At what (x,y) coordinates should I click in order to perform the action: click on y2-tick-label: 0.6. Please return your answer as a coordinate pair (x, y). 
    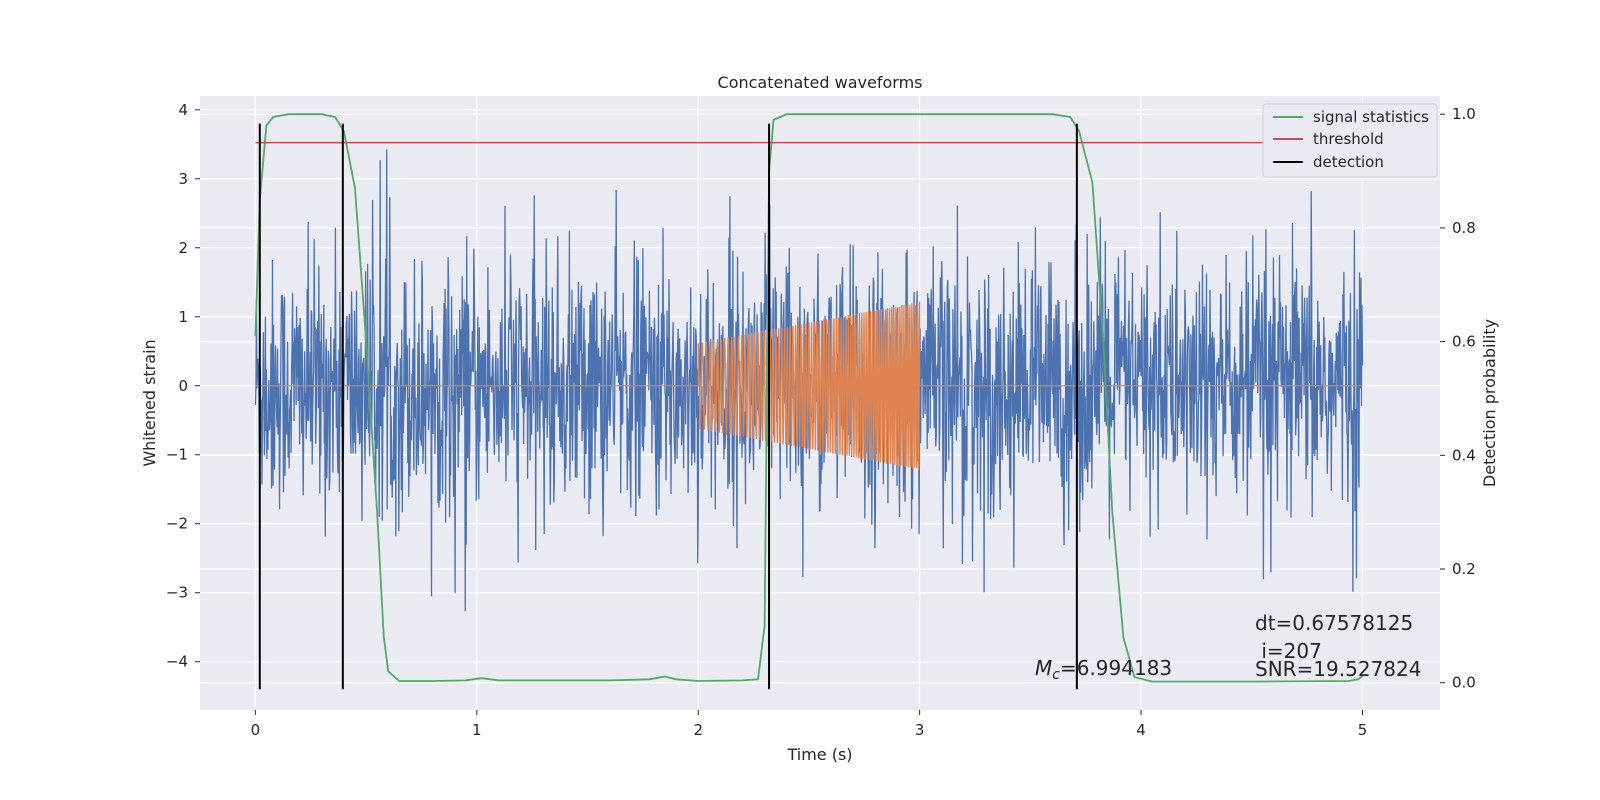
    Looking at the image, I should click on (1464, 342).